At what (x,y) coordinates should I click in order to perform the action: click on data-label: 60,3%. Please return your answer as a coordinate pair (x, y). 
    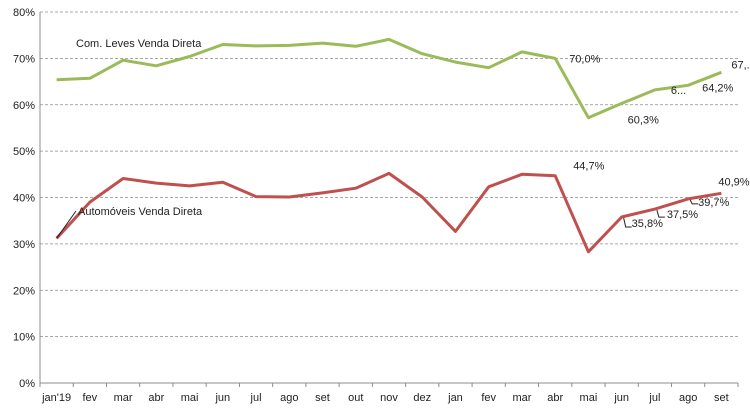
    Looking at the image, I should click on (643, 120).